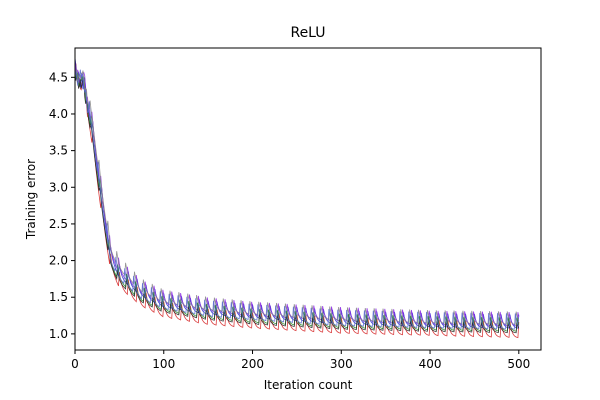 This screenshot has height=400, width=600. Describe the element at coordinates (58, 297) in the screenshot. I see `y-tick-label: 1.5` at that location.